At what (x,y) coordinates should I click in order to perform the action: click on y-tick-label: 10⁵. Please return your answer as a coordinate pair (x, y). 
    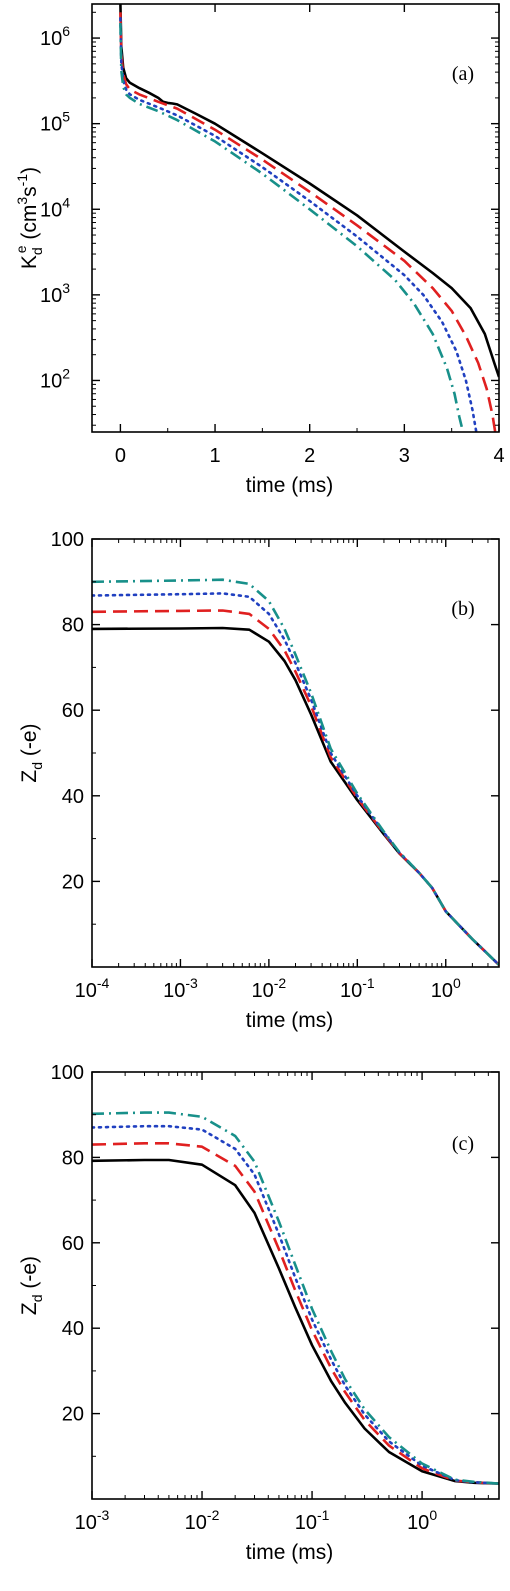
    Looking at the image, I should click on (55, 122).